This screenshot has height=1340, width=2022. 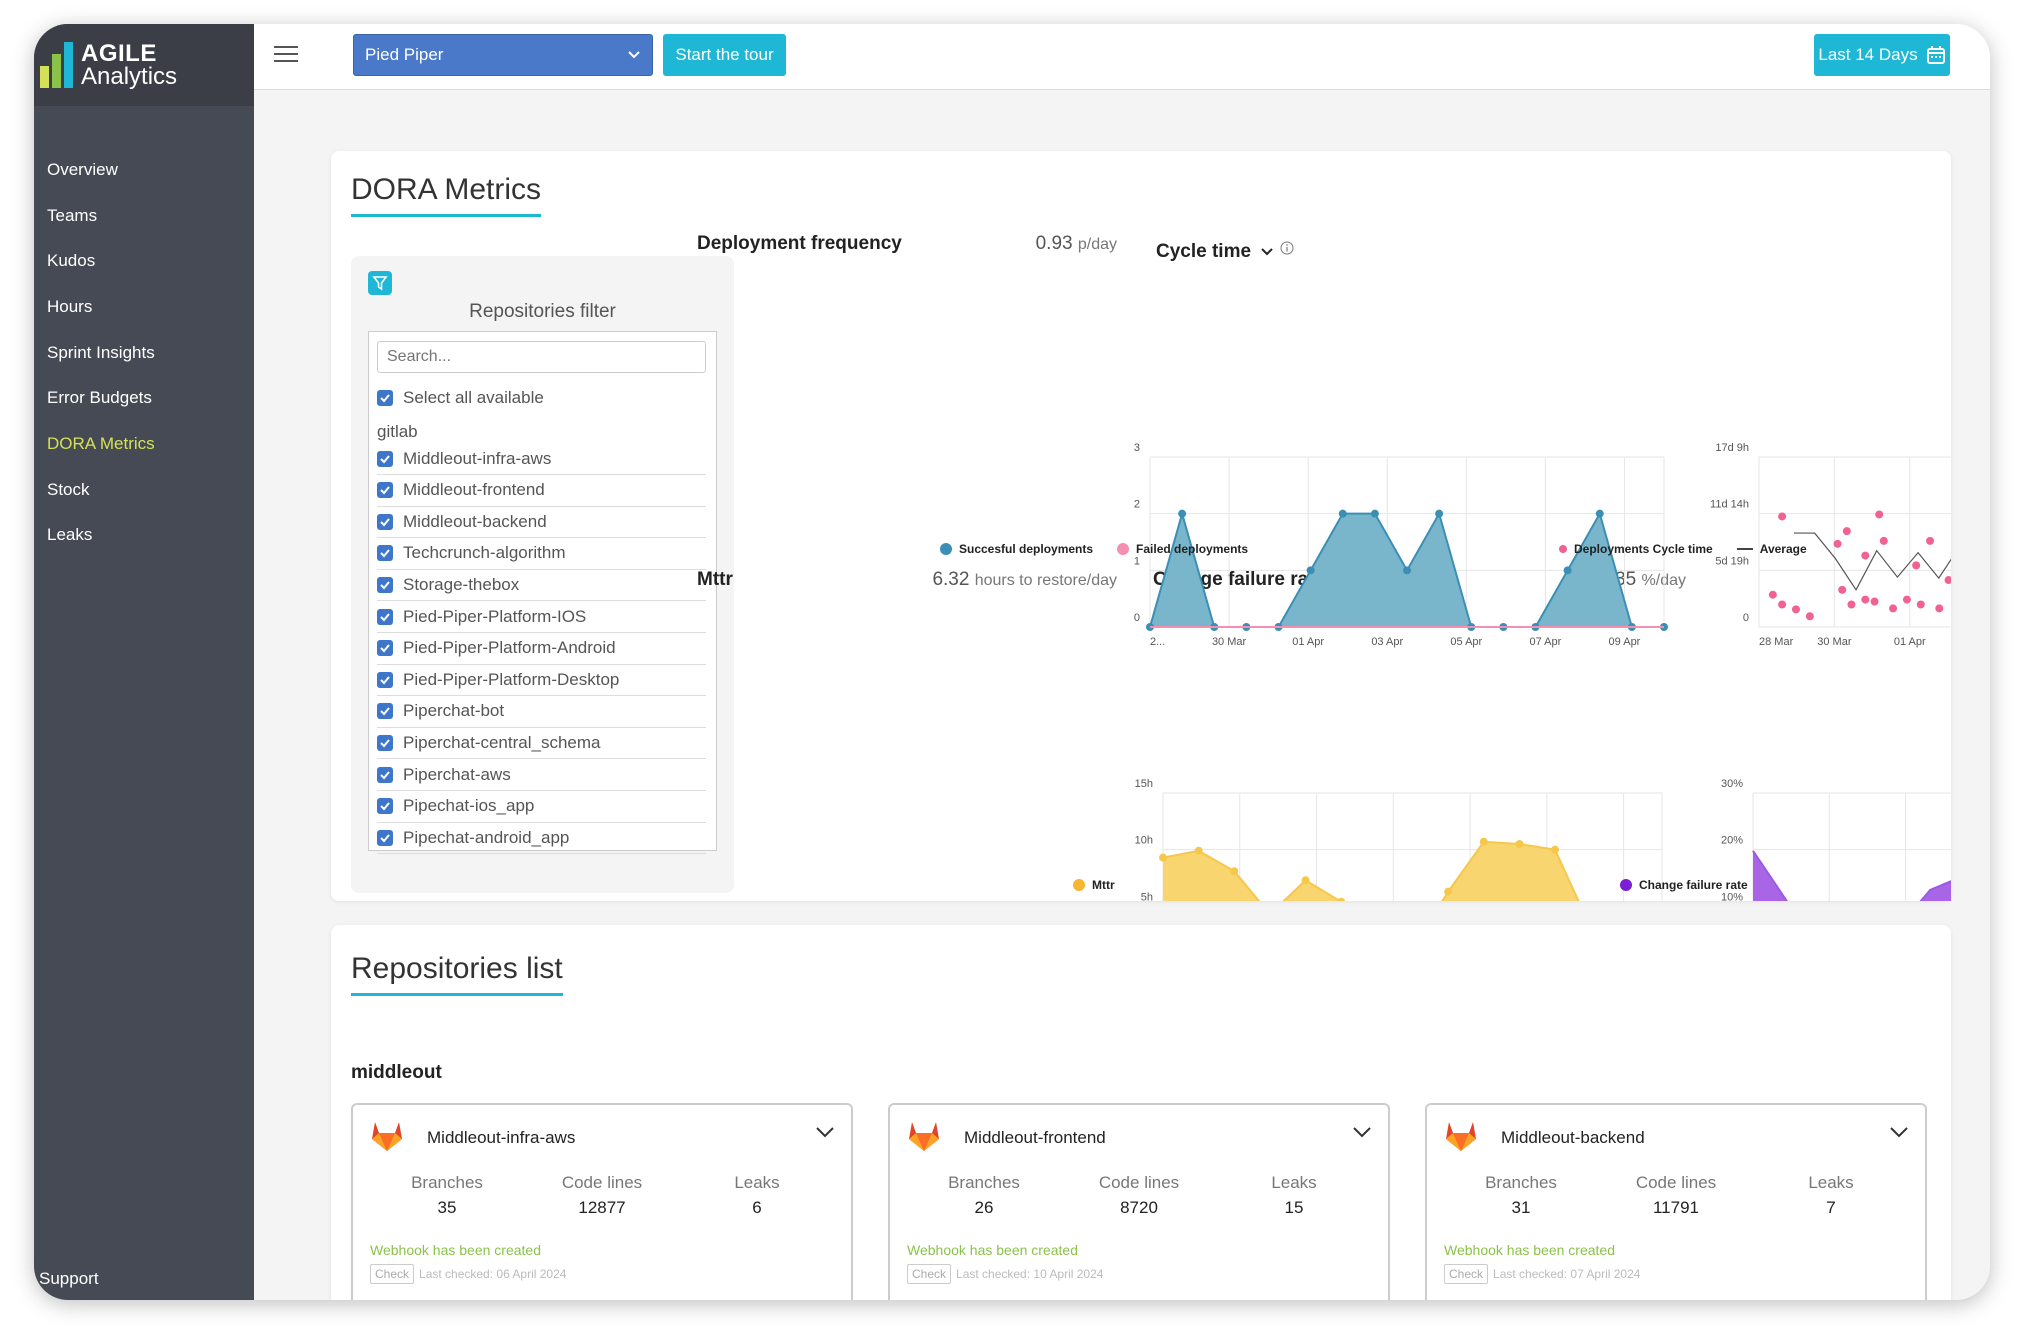 What do you see at coordinates (1831, 1207) in the screenshot?
I see `leaks-value: 7` at bounding box center [1831, 1207].